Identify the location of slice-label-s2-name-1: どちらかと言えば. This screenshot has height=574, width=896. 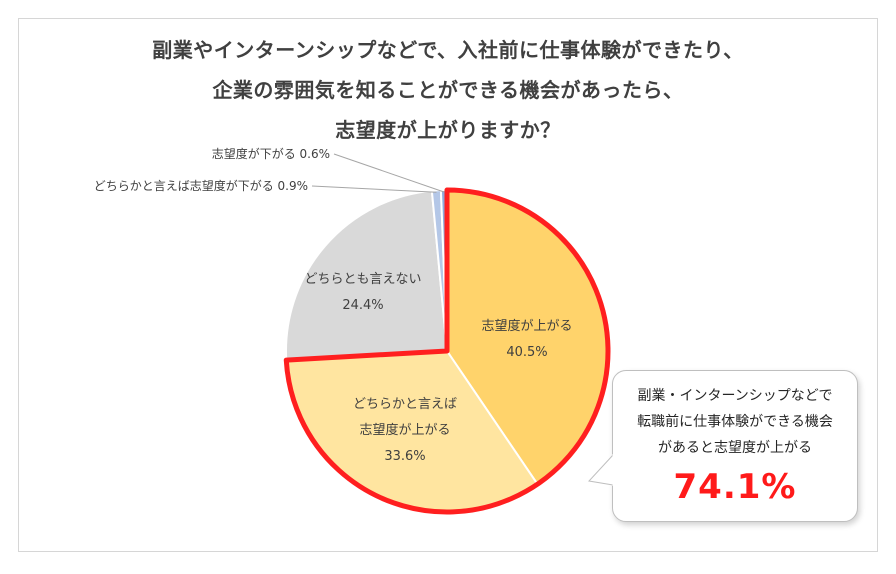
(405, 404).